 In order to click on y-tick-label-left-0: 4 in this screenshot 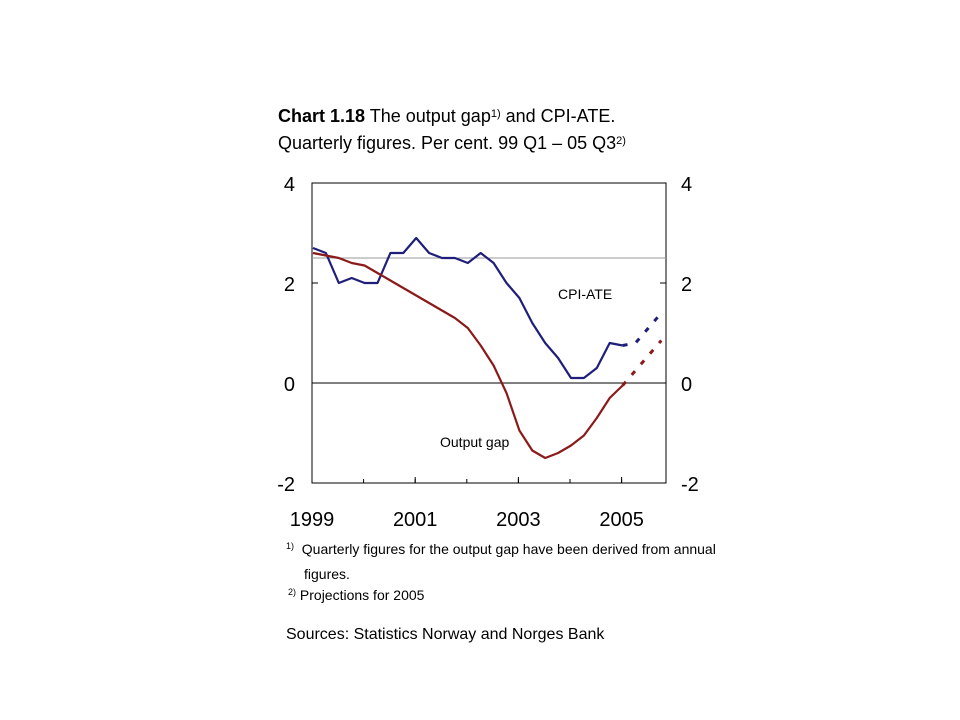, I will do `click(289, 185)`.